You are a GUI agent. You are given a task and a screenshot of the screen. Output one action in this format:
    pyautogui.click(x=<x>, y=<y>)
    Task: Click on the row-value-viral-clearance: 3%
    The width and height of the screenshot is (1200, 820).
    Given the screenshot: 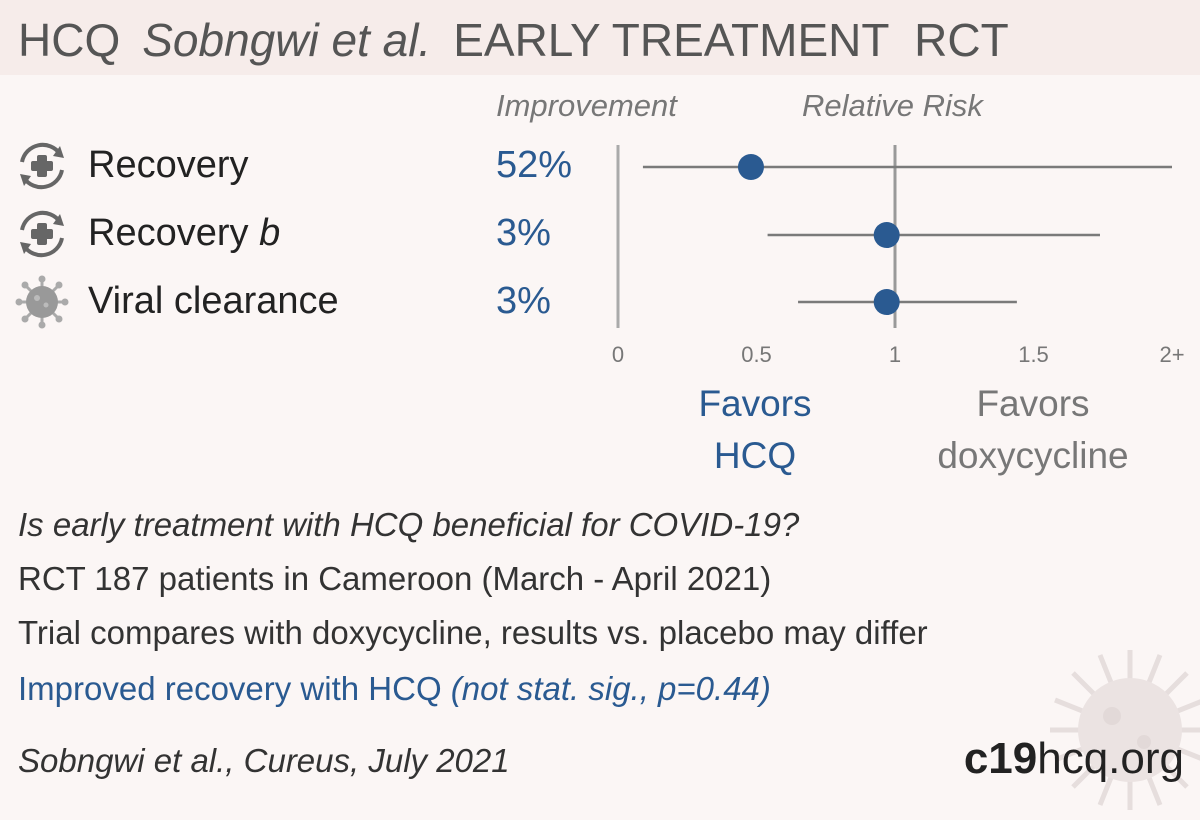 What is the action you would take?
    pyautogui.click(x=523, y=301)
    